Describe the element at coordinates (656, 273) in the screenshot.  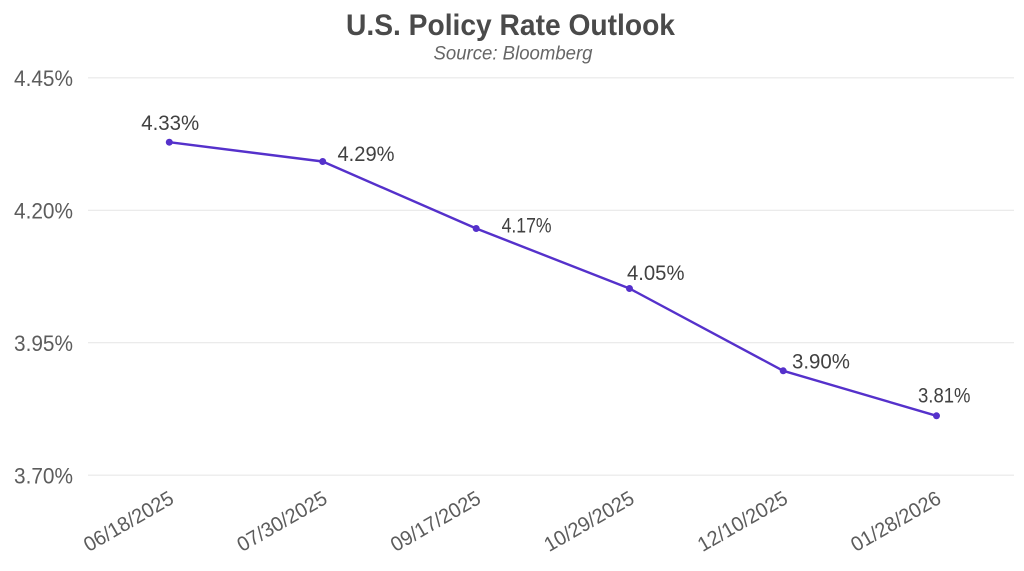
I see `svg-text: 4.05%` at that location.